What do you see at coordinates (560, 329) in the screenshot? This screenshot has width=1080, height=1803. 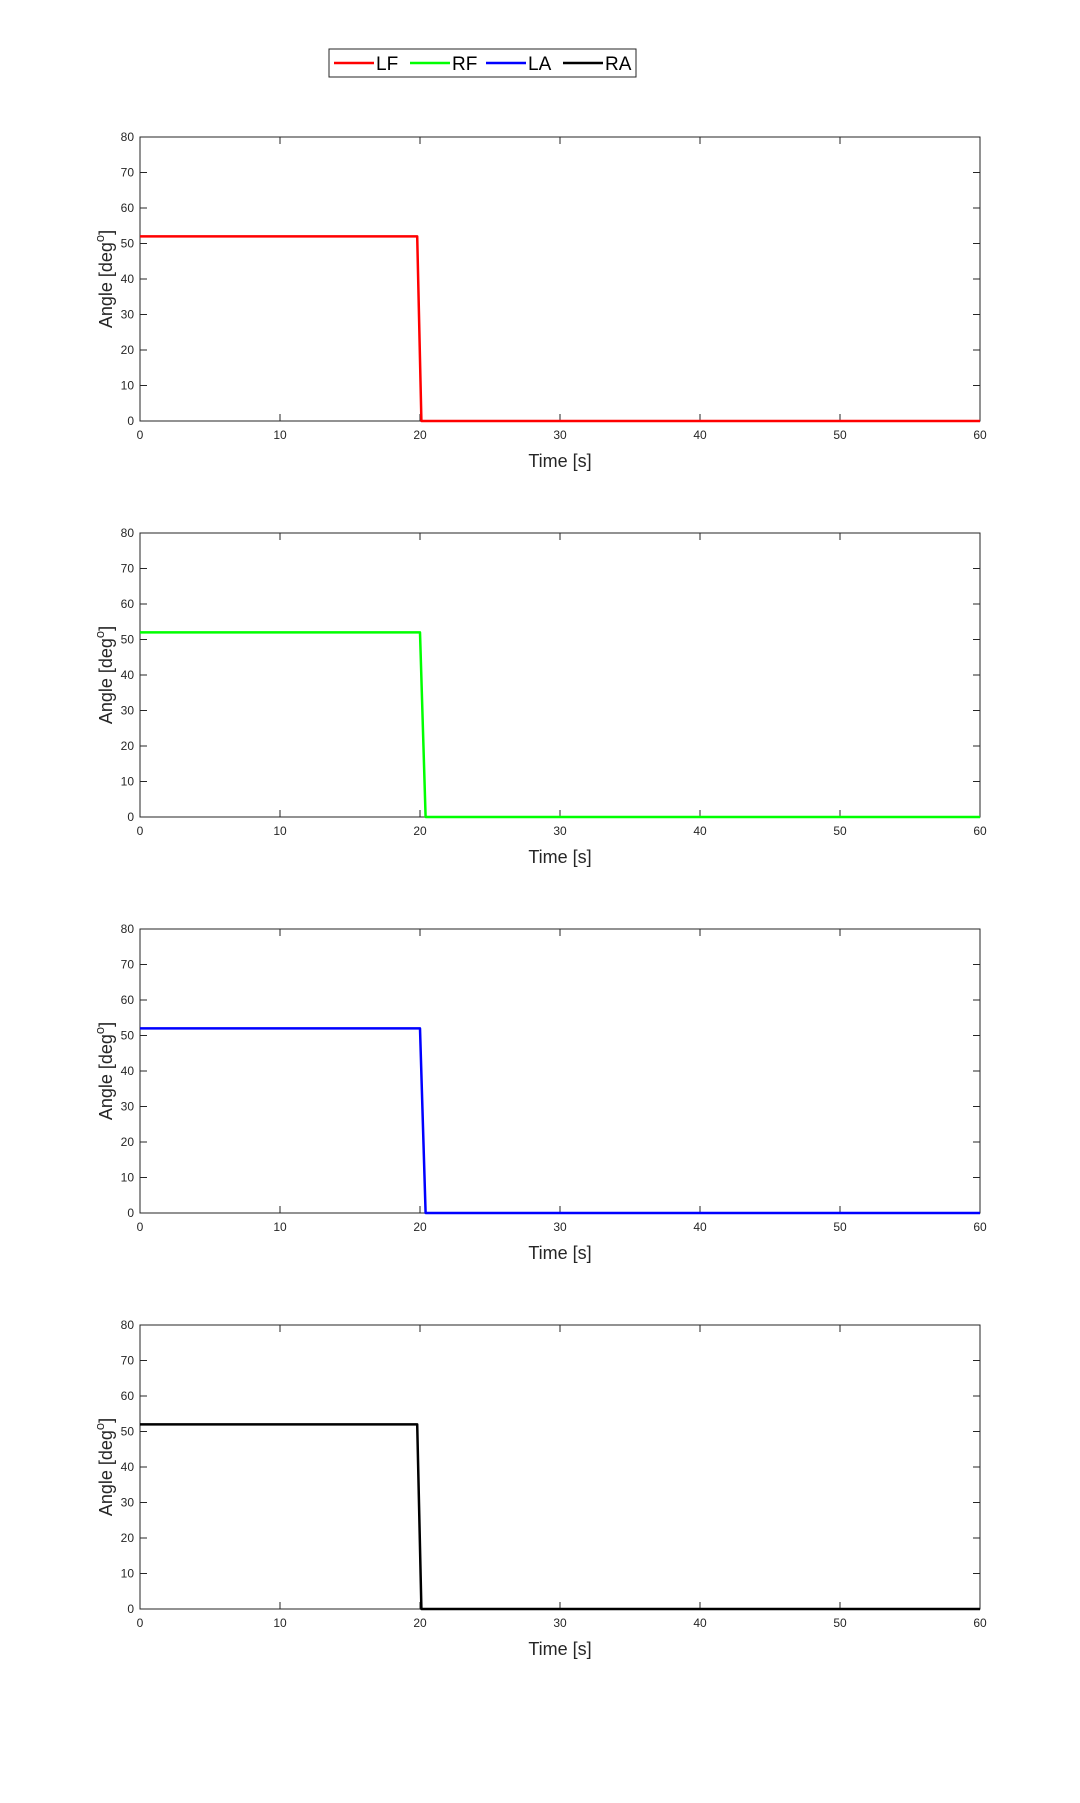 I see `series-line-lf` at bounding box center [560, 329].